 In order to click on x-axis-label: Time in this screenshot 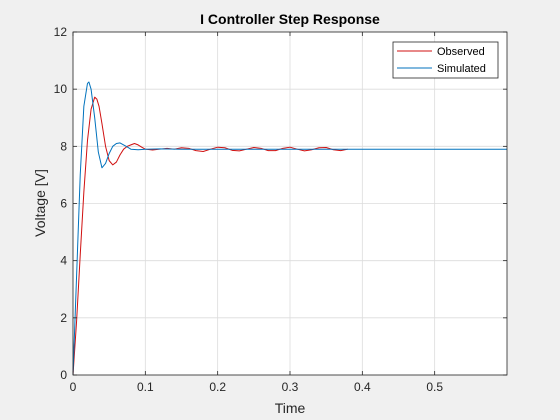, I will do `click(290, 408)`.